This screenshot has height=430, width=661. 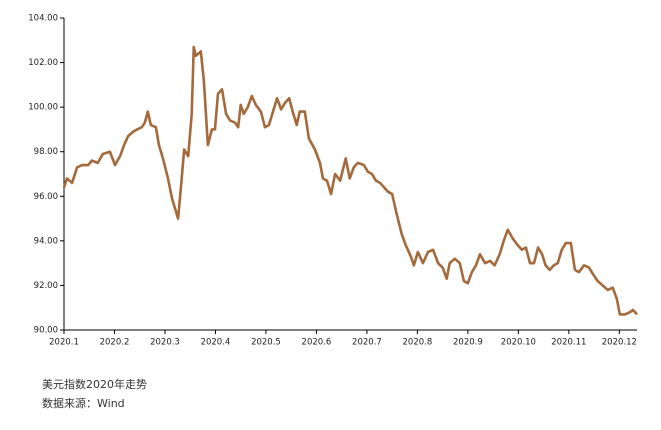 I want to click on x-tick-label: 2020.5, so click(x=266, y=343).